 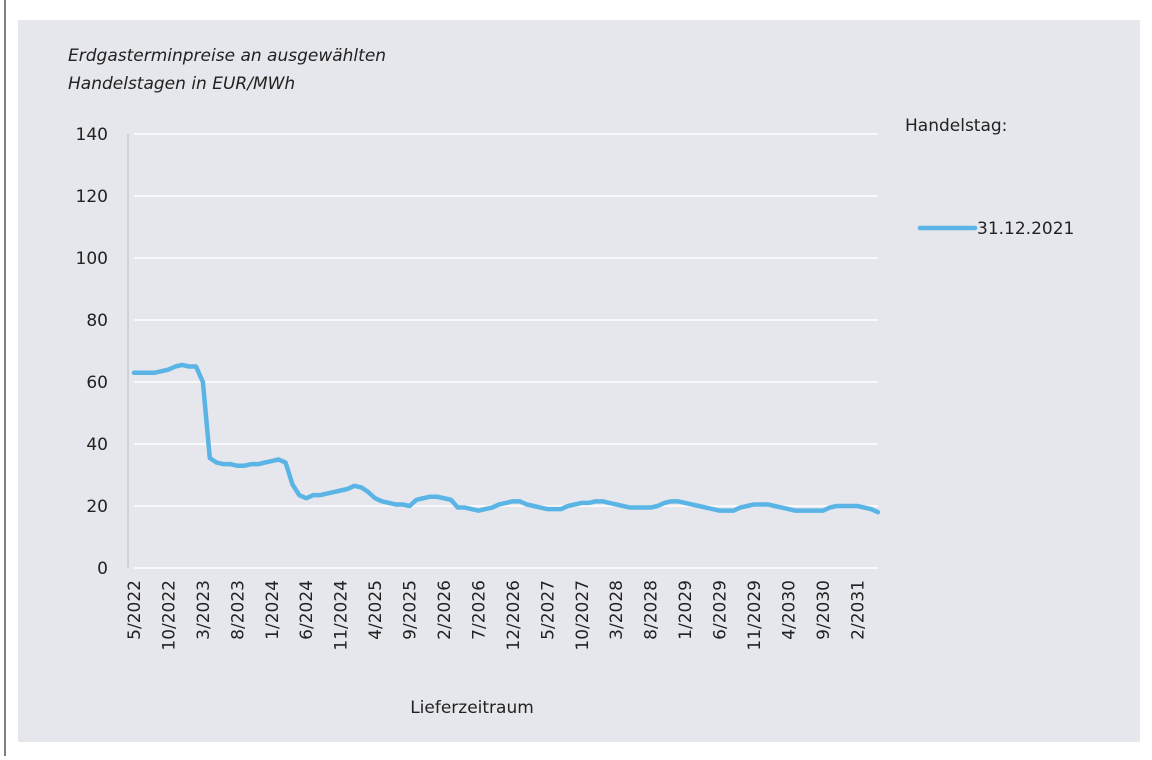 I want to click on x-tick-label: 3/2023, so click(x=204, y=610).